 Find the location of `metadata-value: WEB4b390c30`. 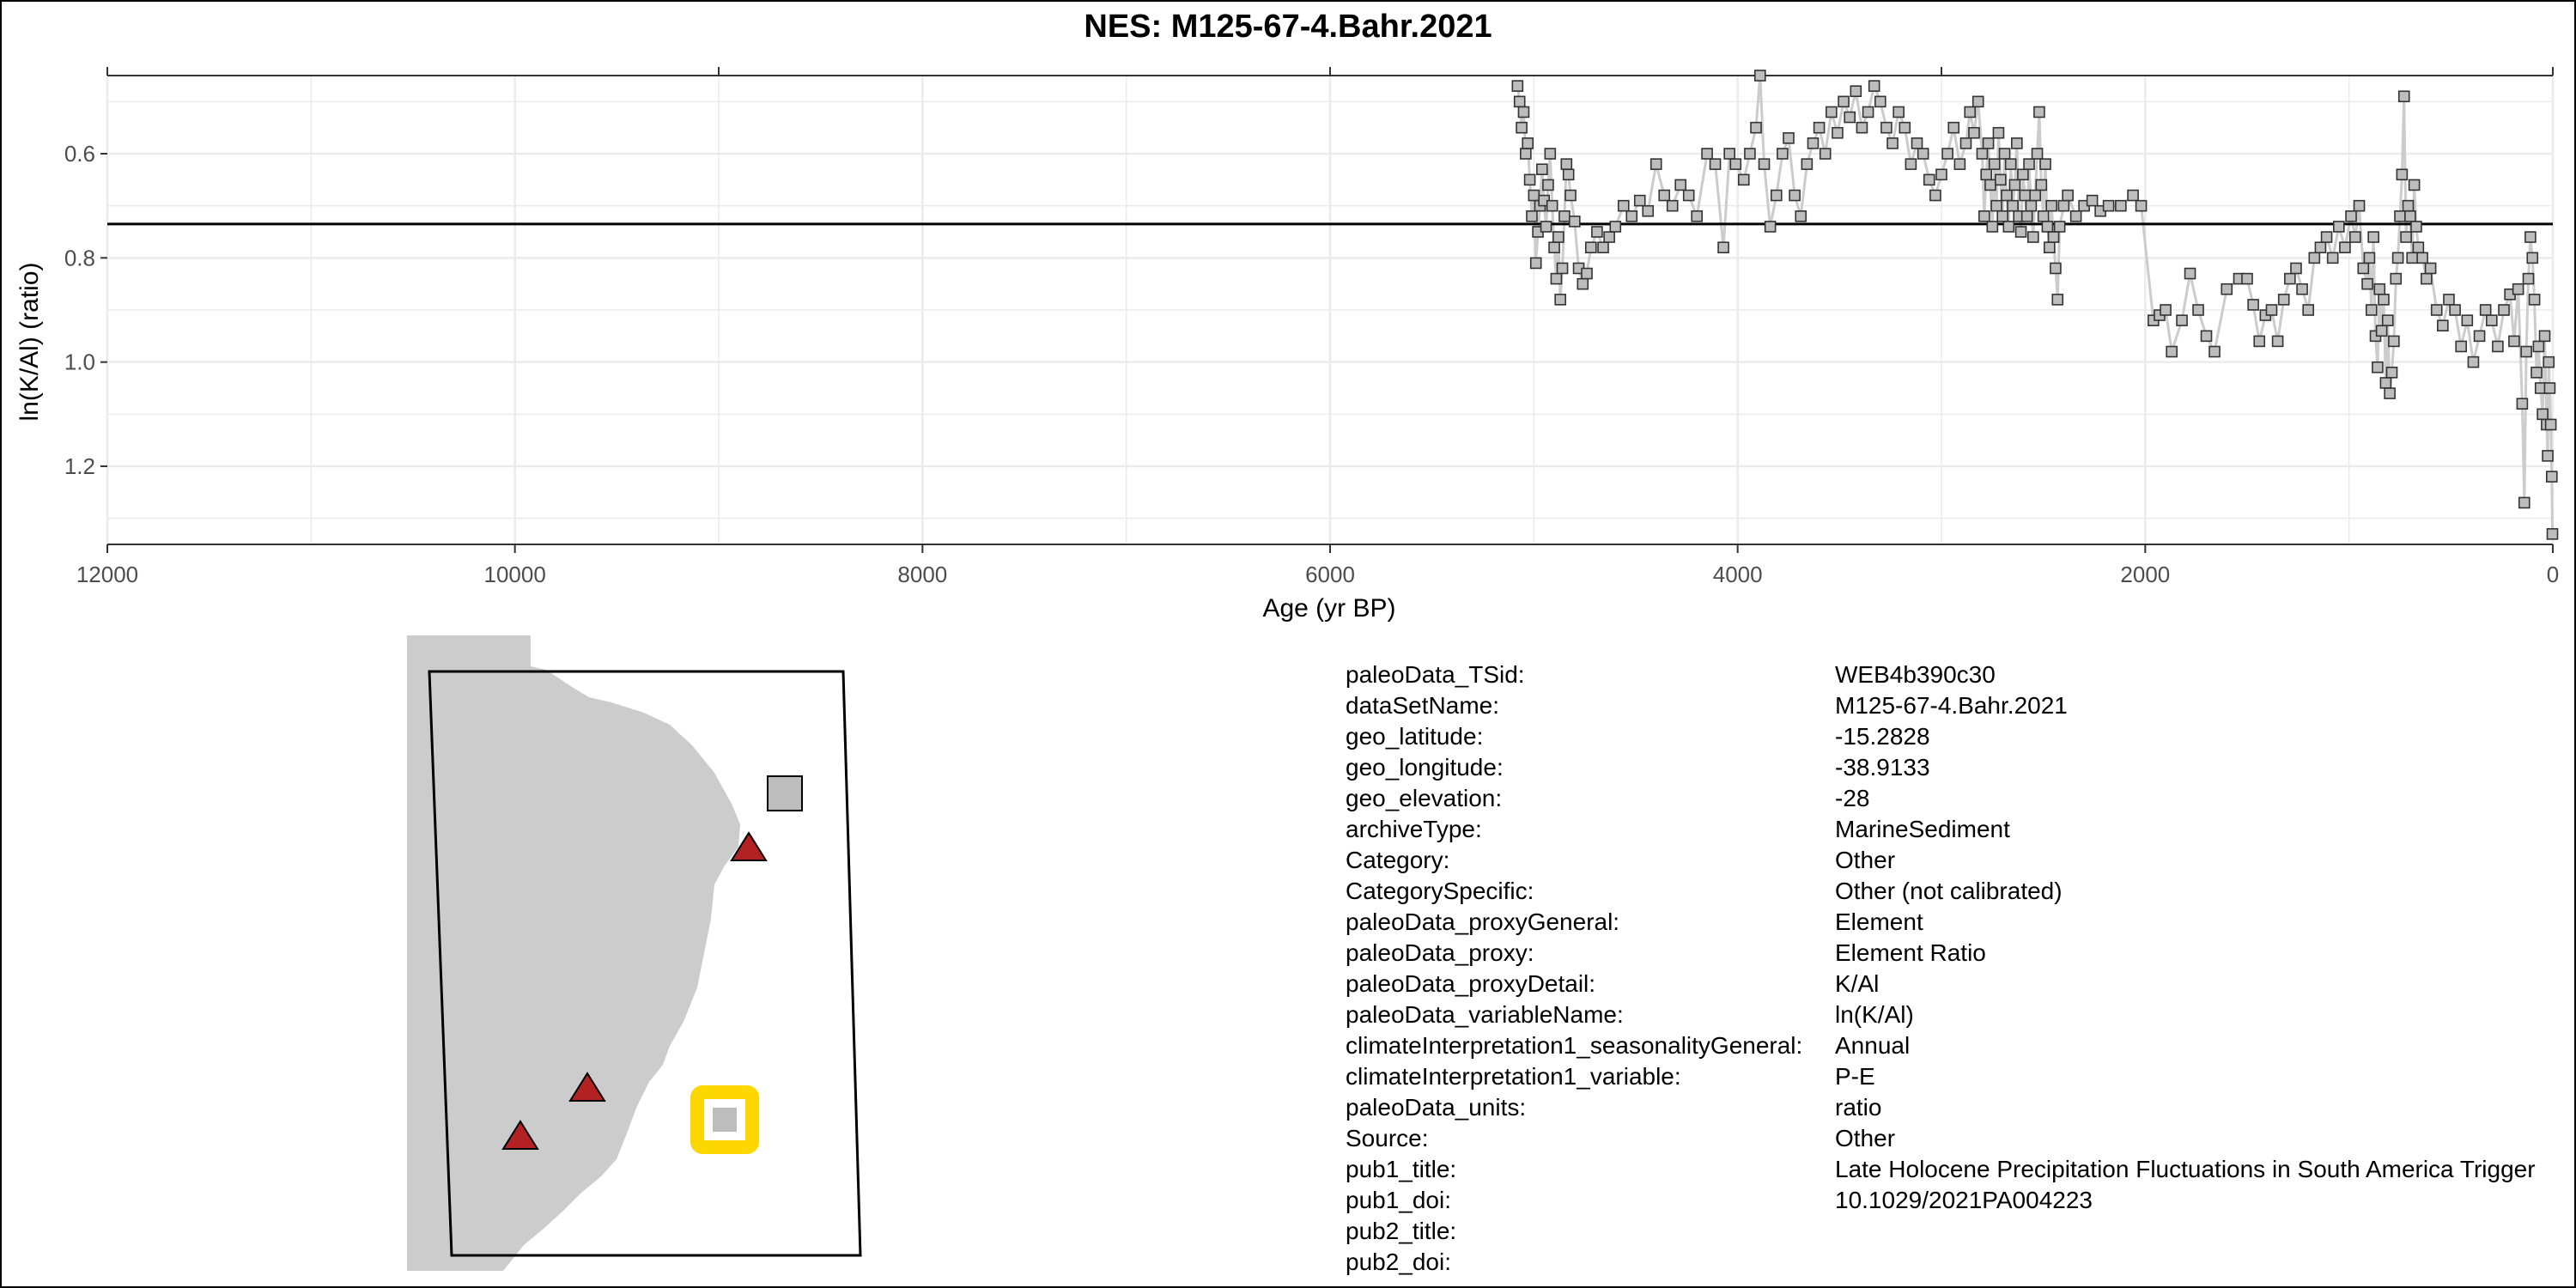

metadata-value: WEB4b390c30 is located at coordinates (1916, 674).